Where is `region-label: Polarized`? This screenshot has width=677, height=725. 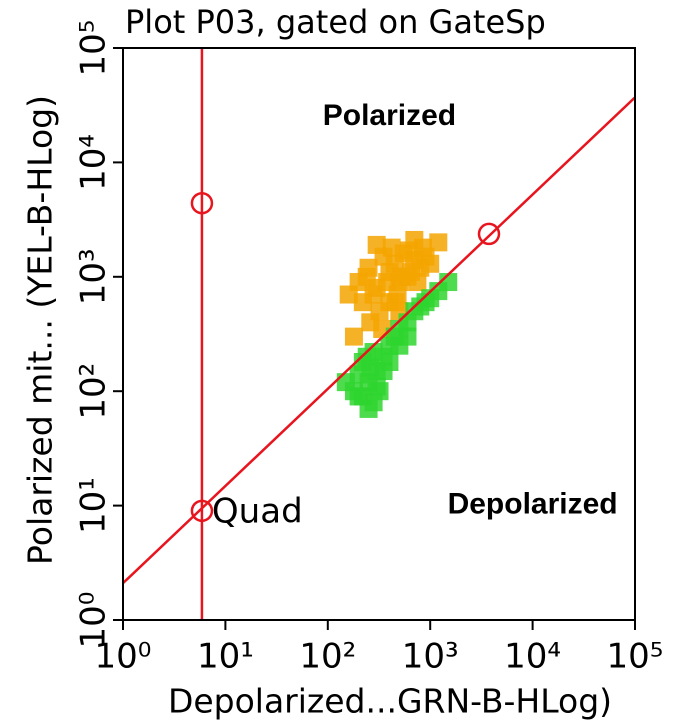 region-label: Polarized is located at coordinates (389, 115).